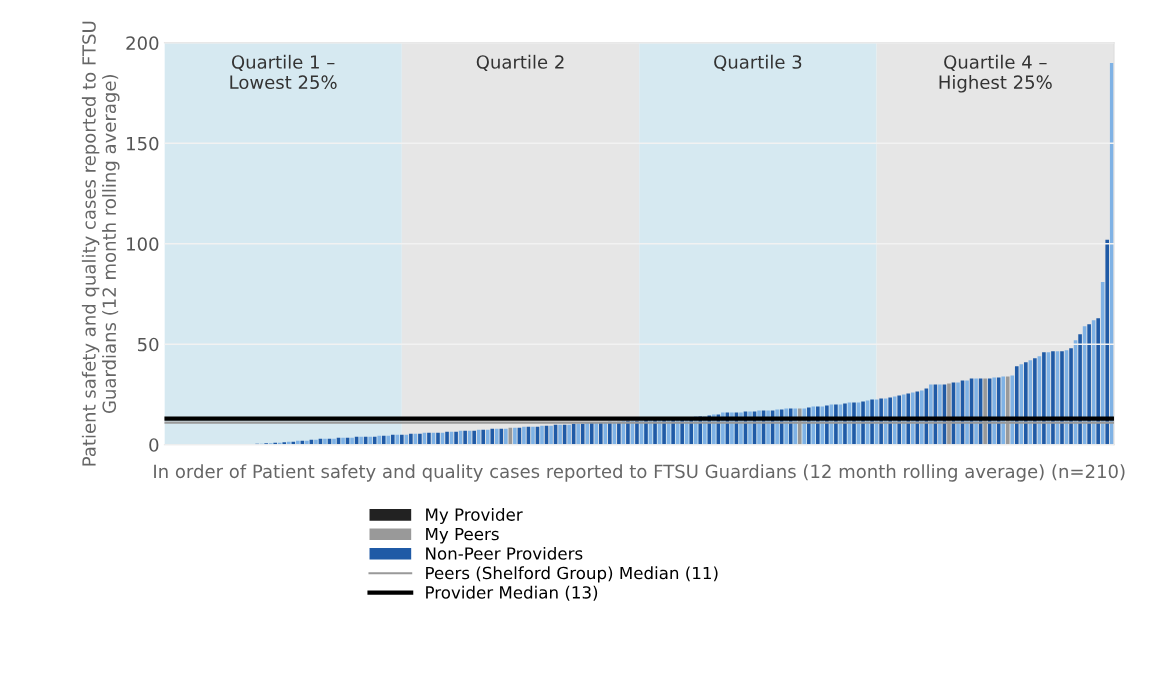  What do you see at coordinates (462, 535) in the screenshot?
I see `legend-label: My Peers` at bounding box center [462, 535].